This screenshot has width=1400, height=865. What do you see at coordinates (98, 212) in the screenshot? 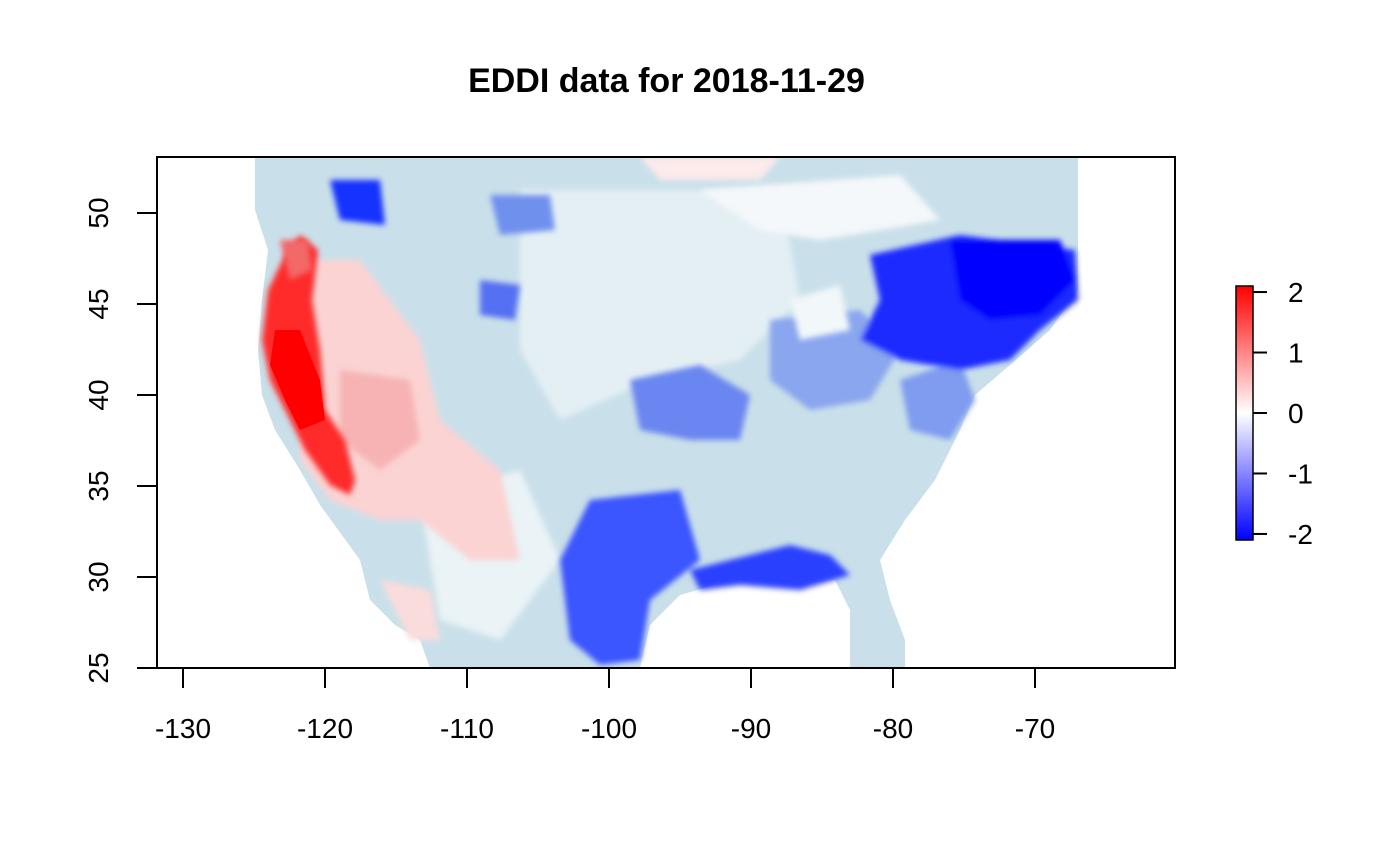
I see `y-tick-label: 50` at bounding box center [98, 212].